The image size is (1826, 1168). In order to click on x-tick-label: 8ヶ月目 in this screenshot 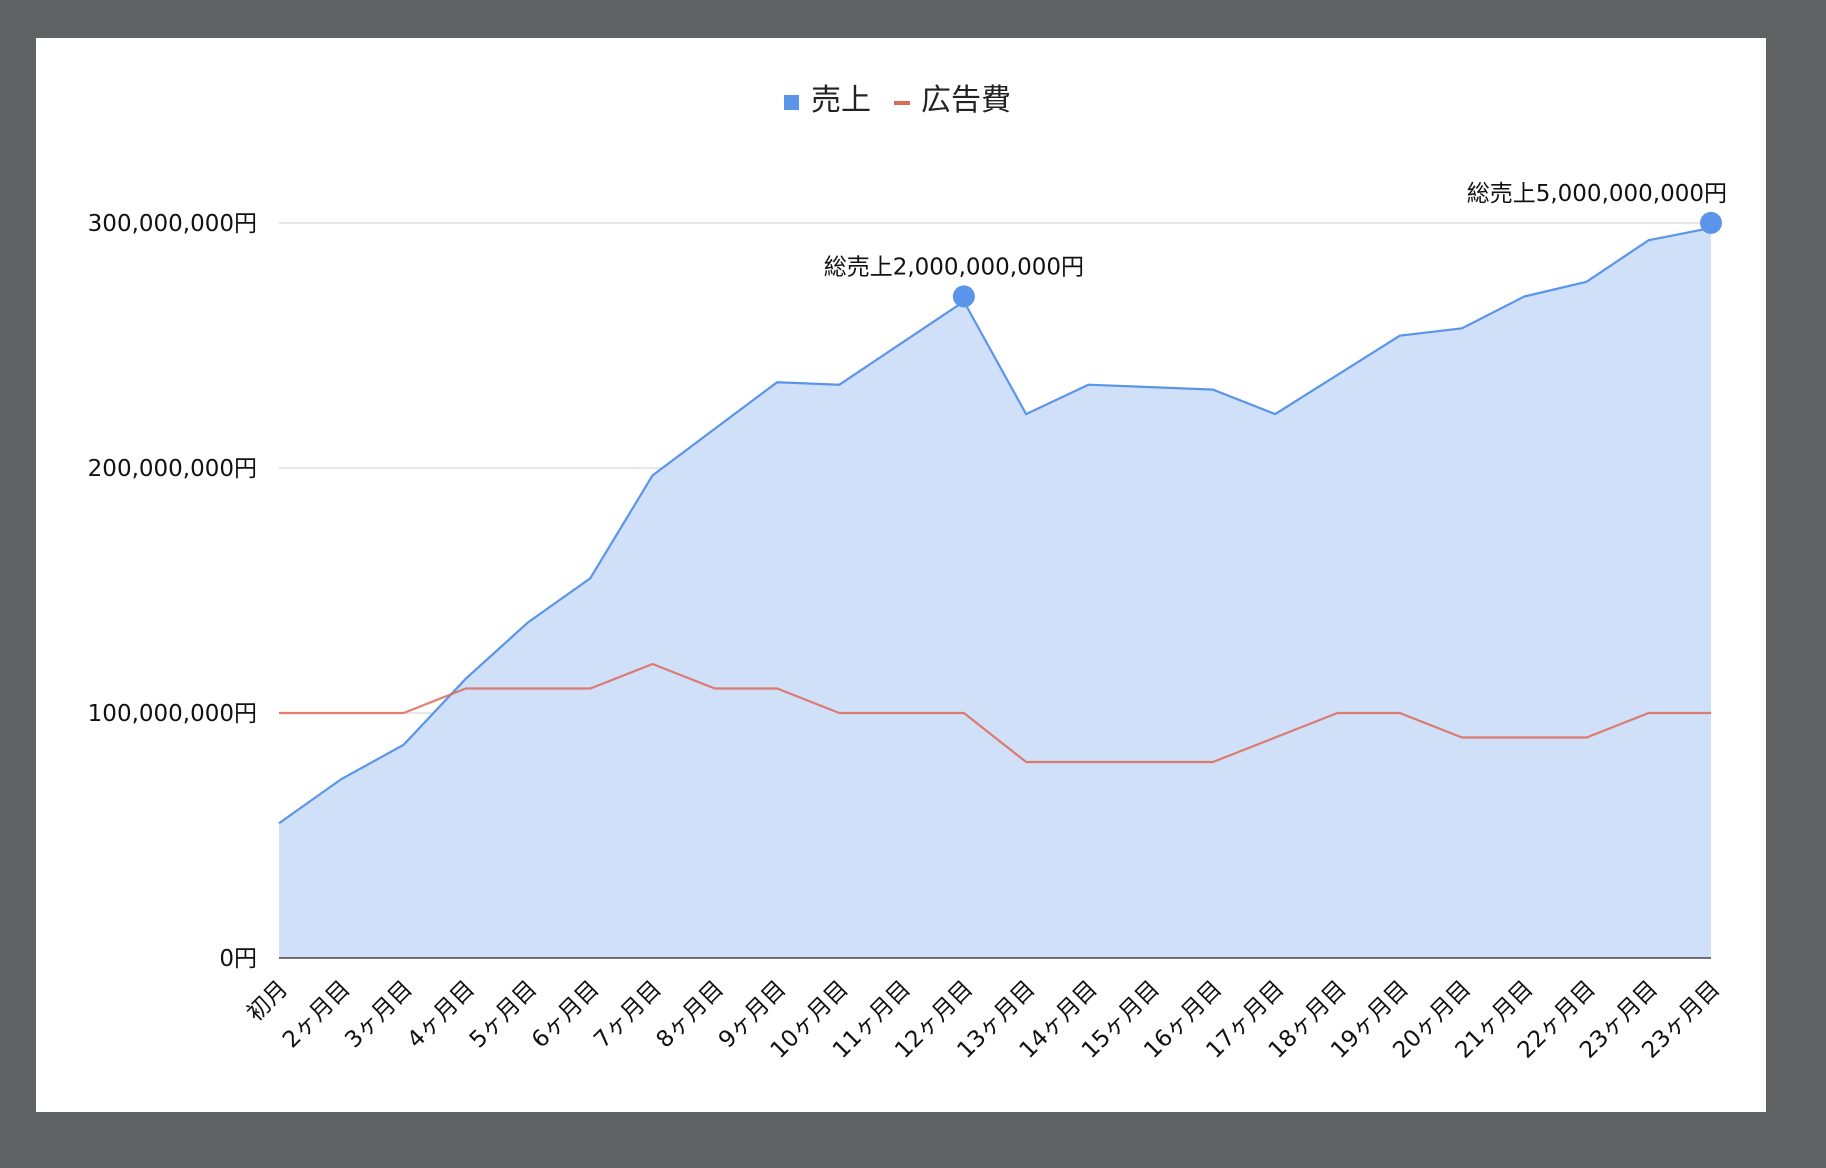, I will do `click(691, 1015)`.